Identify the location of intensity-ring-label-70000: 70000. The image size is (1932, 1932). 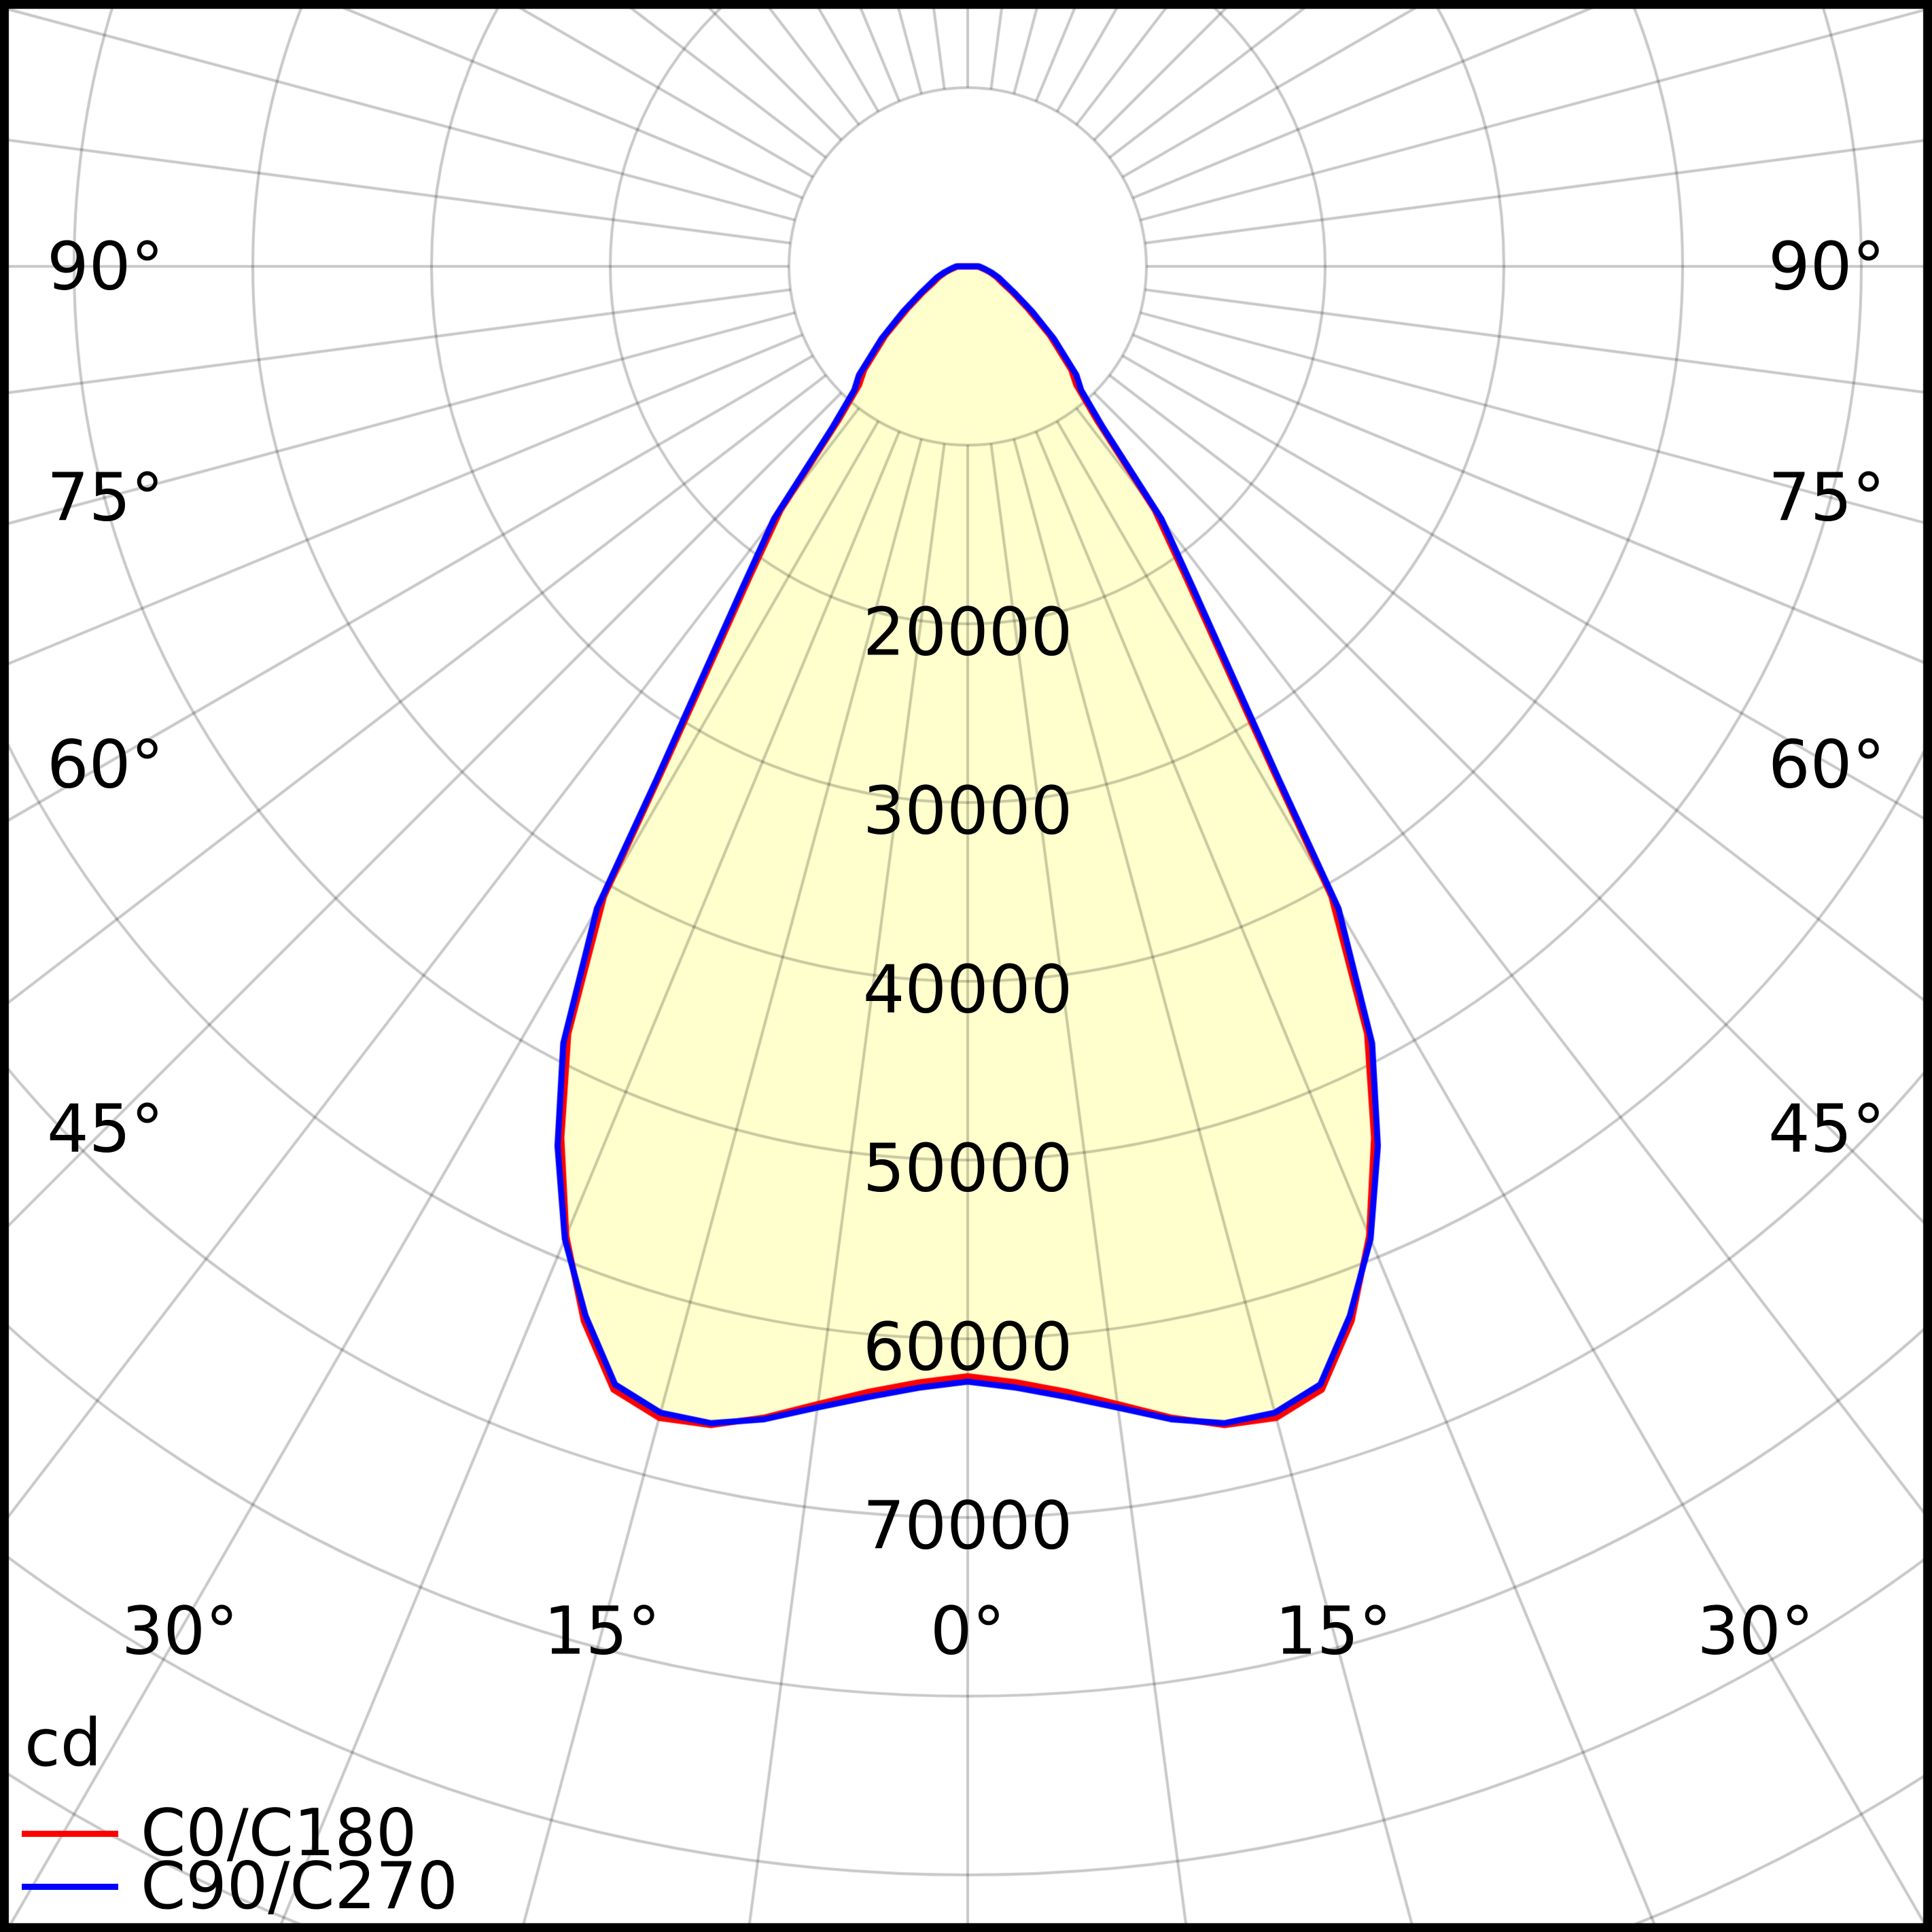
(967, 1525).